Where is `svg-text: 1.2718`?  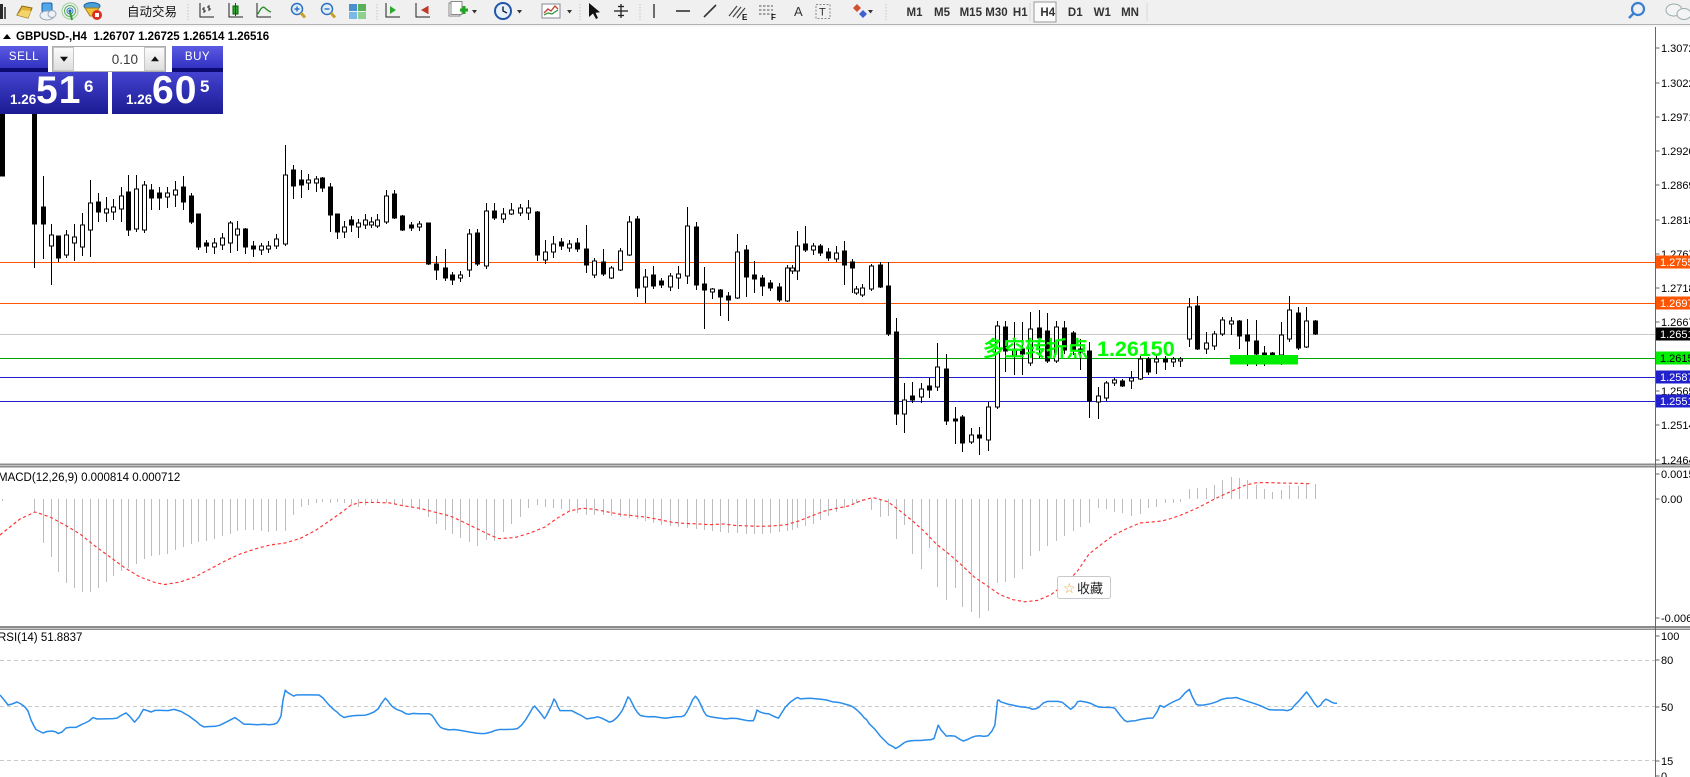
svg-text: 1.2718 is located at coordinates (1675, 289).